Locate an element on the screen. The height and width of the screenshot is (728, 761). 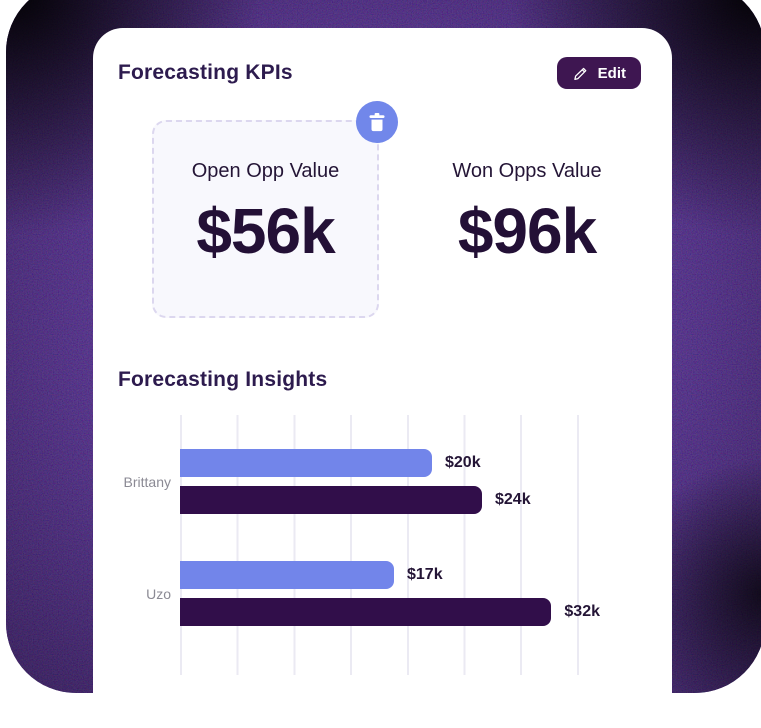
kpi-value: $56k is located at coordinates (265, 231).